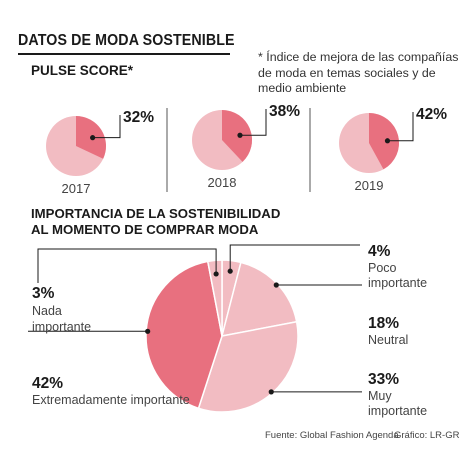 The width and height of the screenshot is (474, 462). What do you see at coordinates (76, 188) in the screenshot?
I see `pulse-pie-2017-year: 2017` at bounding box center [76, 188].